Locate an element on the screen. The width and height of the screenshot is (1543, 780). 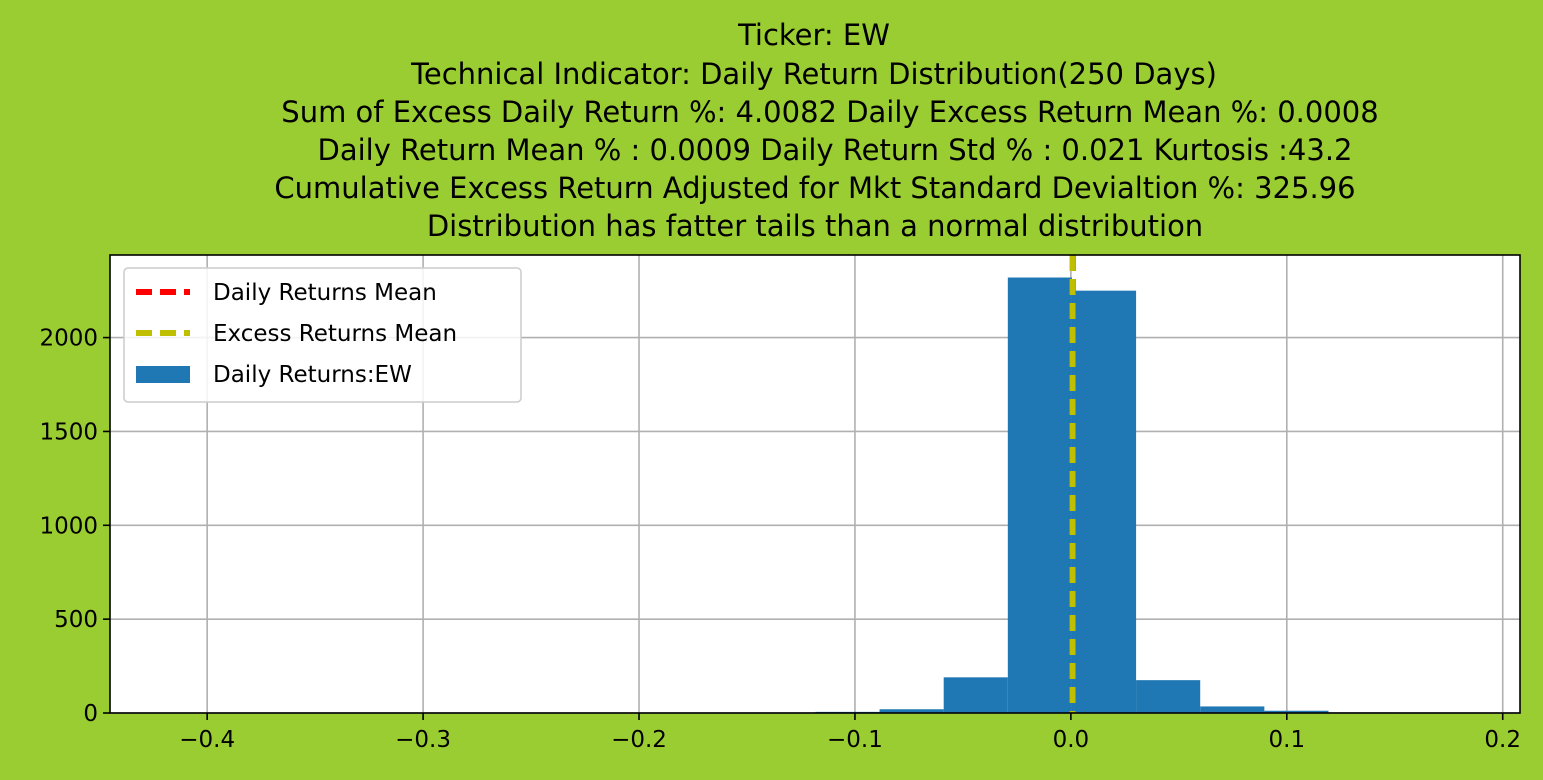
x-tick-label: 0.2 is located at coordinates (1502, 740).